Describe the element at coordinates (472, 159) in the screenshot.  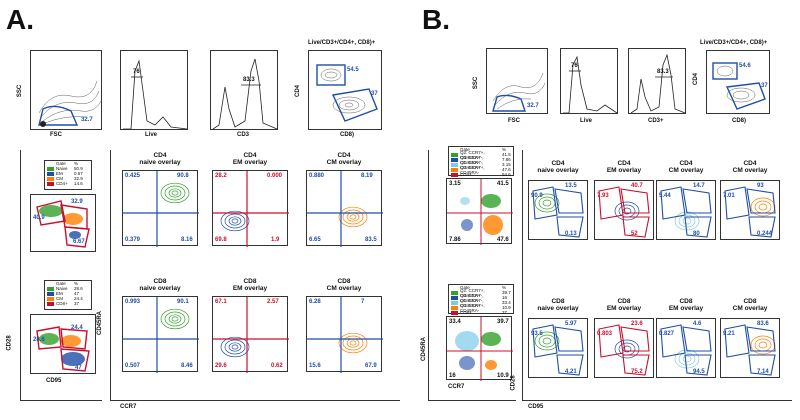
I see `b-cd4-legend-name: Q4: CCR7-, CD45RA-` at that location.